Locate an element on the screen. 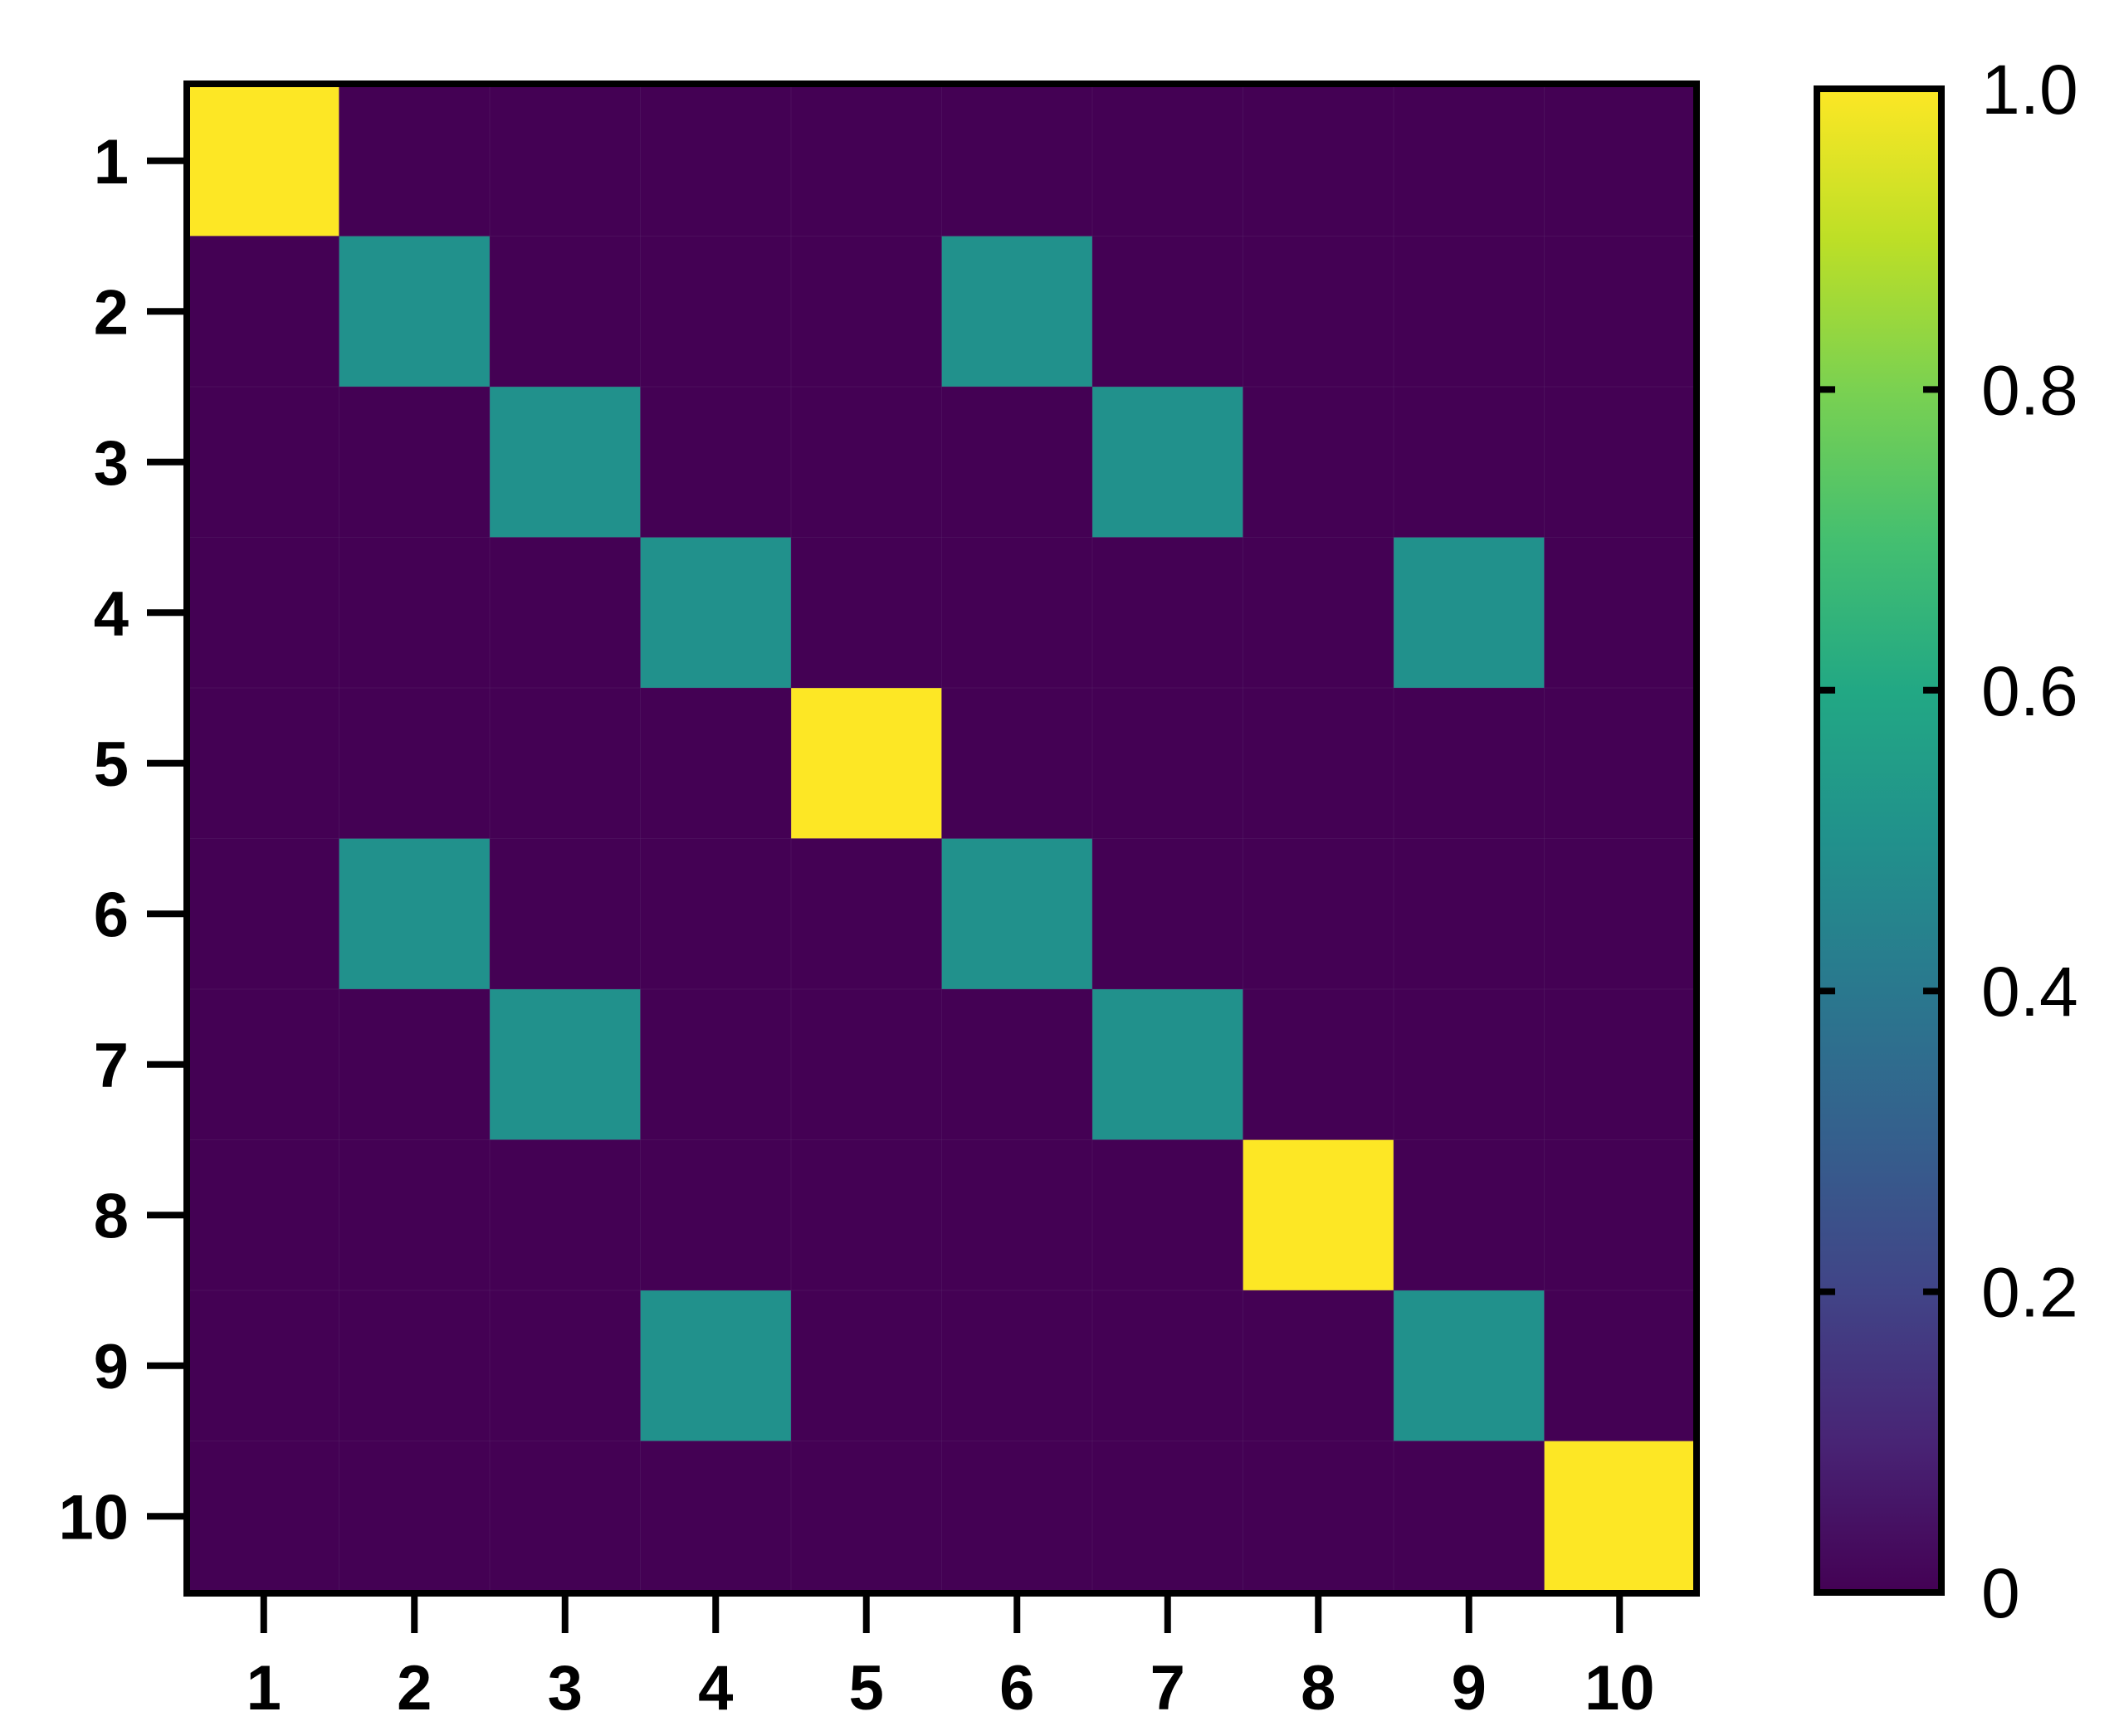 This screenshot has width=2124, height=1736. colorbar-tick-label: 0.4 is located at coordinates (2029, 992).